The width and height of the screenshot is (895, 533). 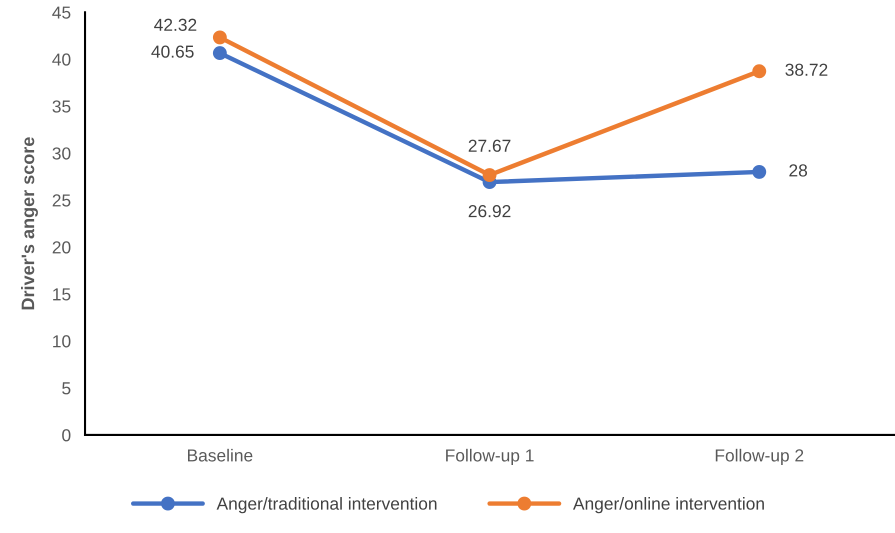 What do you see at coordinates (326, 505) in the screenshot?
I see `legend-label: Anger/traditional intervention` at bounding box center [326, 505].